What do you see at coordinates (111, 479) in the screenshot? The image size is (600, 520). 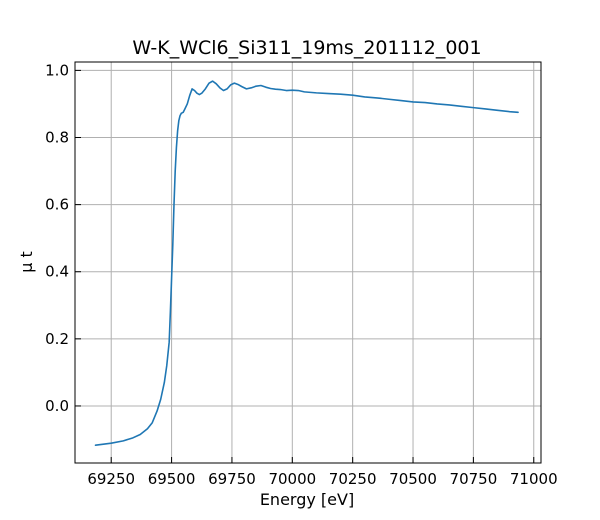 I see `x-tick-label: 69250` at bounding box center [111, 479].